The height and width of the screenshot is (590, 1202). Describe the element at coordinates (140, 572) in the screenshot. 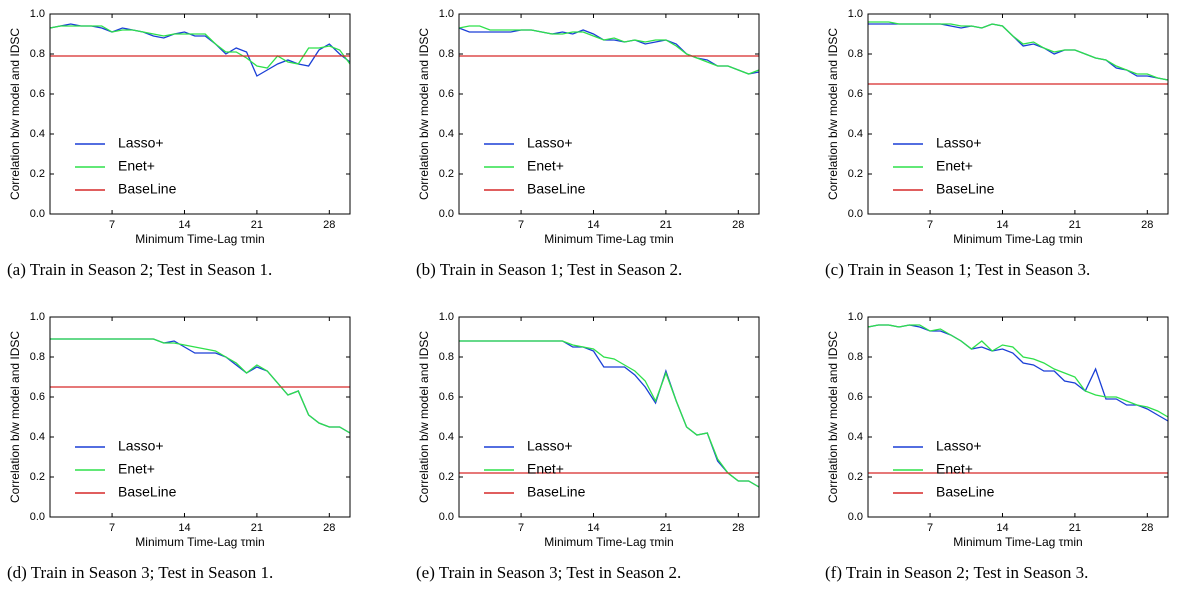

I see `caption: (d) Train in Season 3; Test in Season 1.` at that location.